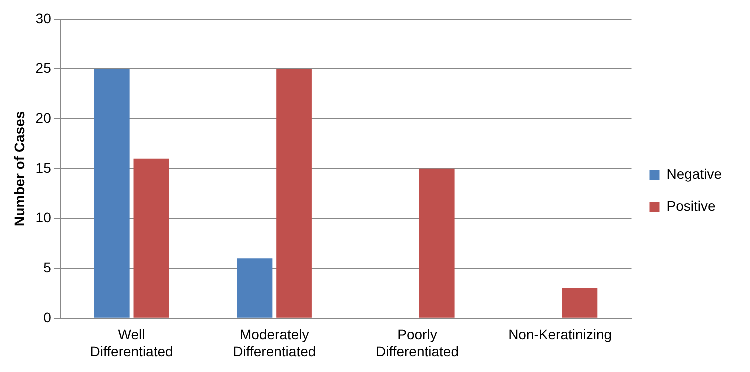 The width and height of the screenshot is (750, 372). Describe the element at coordinates (694, 174) in the screenshot. I see `legend-label: Negative` at that location.